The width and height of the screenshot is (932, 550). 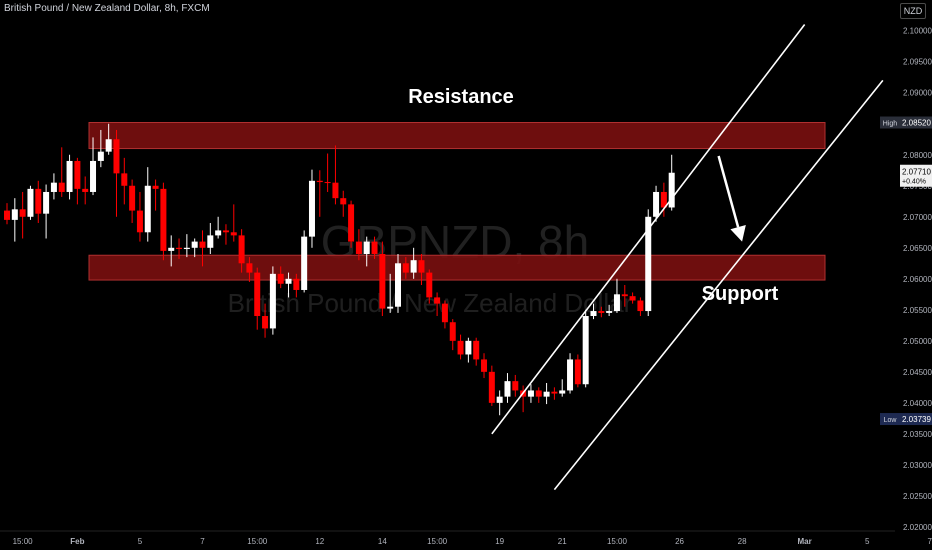 What do you see at coordinates (917, 93) in the screenshot?
I see `y-tick-label: 2.09000` at bounding box center [917, 93].